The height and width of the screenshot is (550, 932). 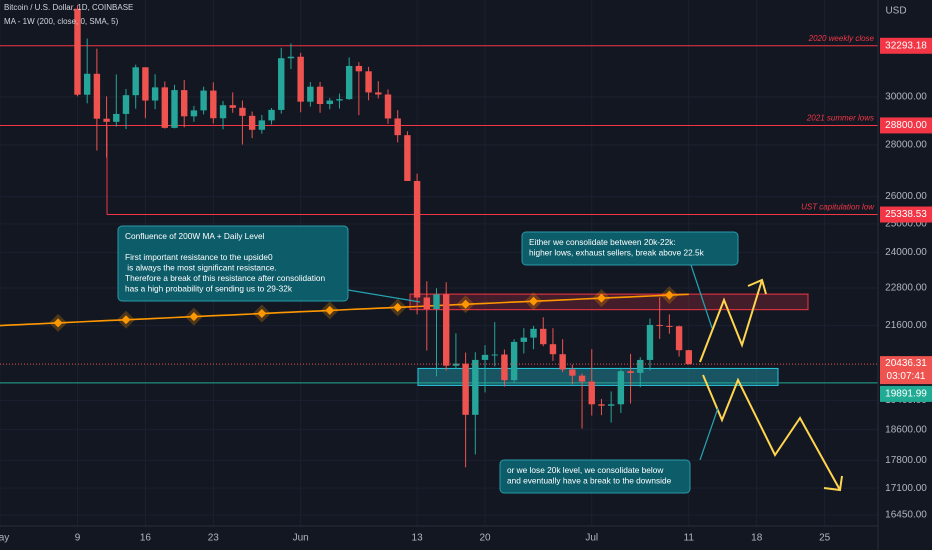 What do you see at coordinates (906, 97) in the screenshot?
I see `y-tick-label: 30000.00` at bounding box center [906, 97].